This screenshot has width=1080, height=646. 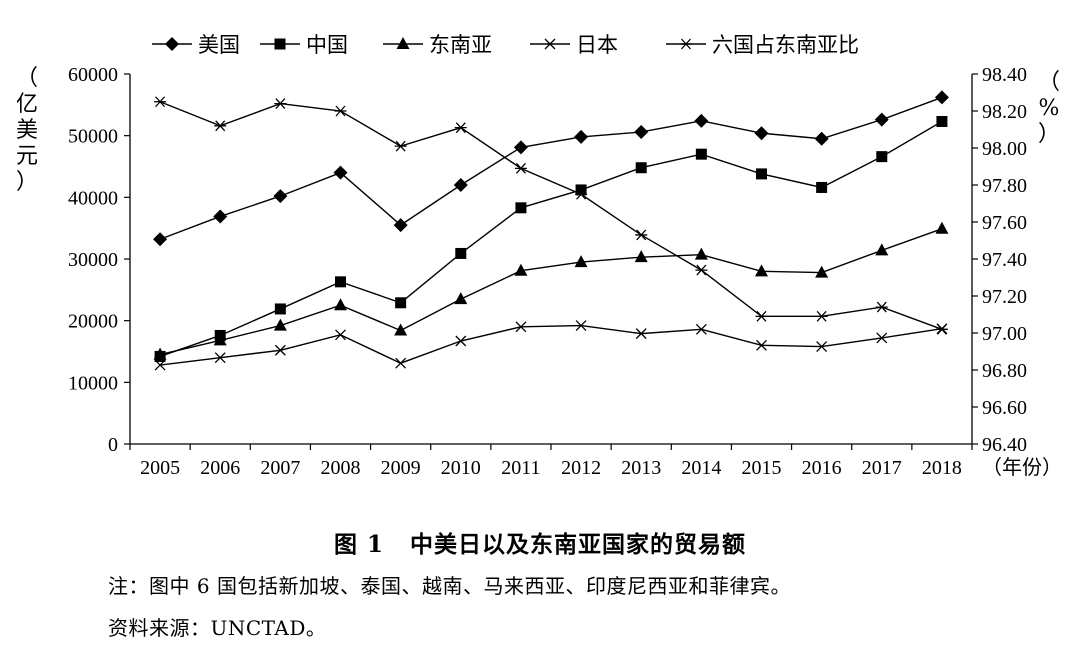 I want to click on x-axis-tick-label: 2017, so click(x=882, y=468).